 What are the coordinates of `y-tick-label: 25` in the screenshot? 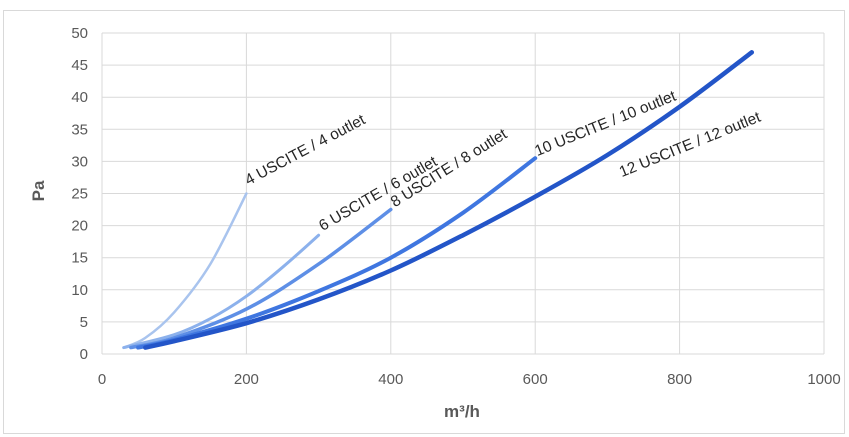 It's located at (79, 194).